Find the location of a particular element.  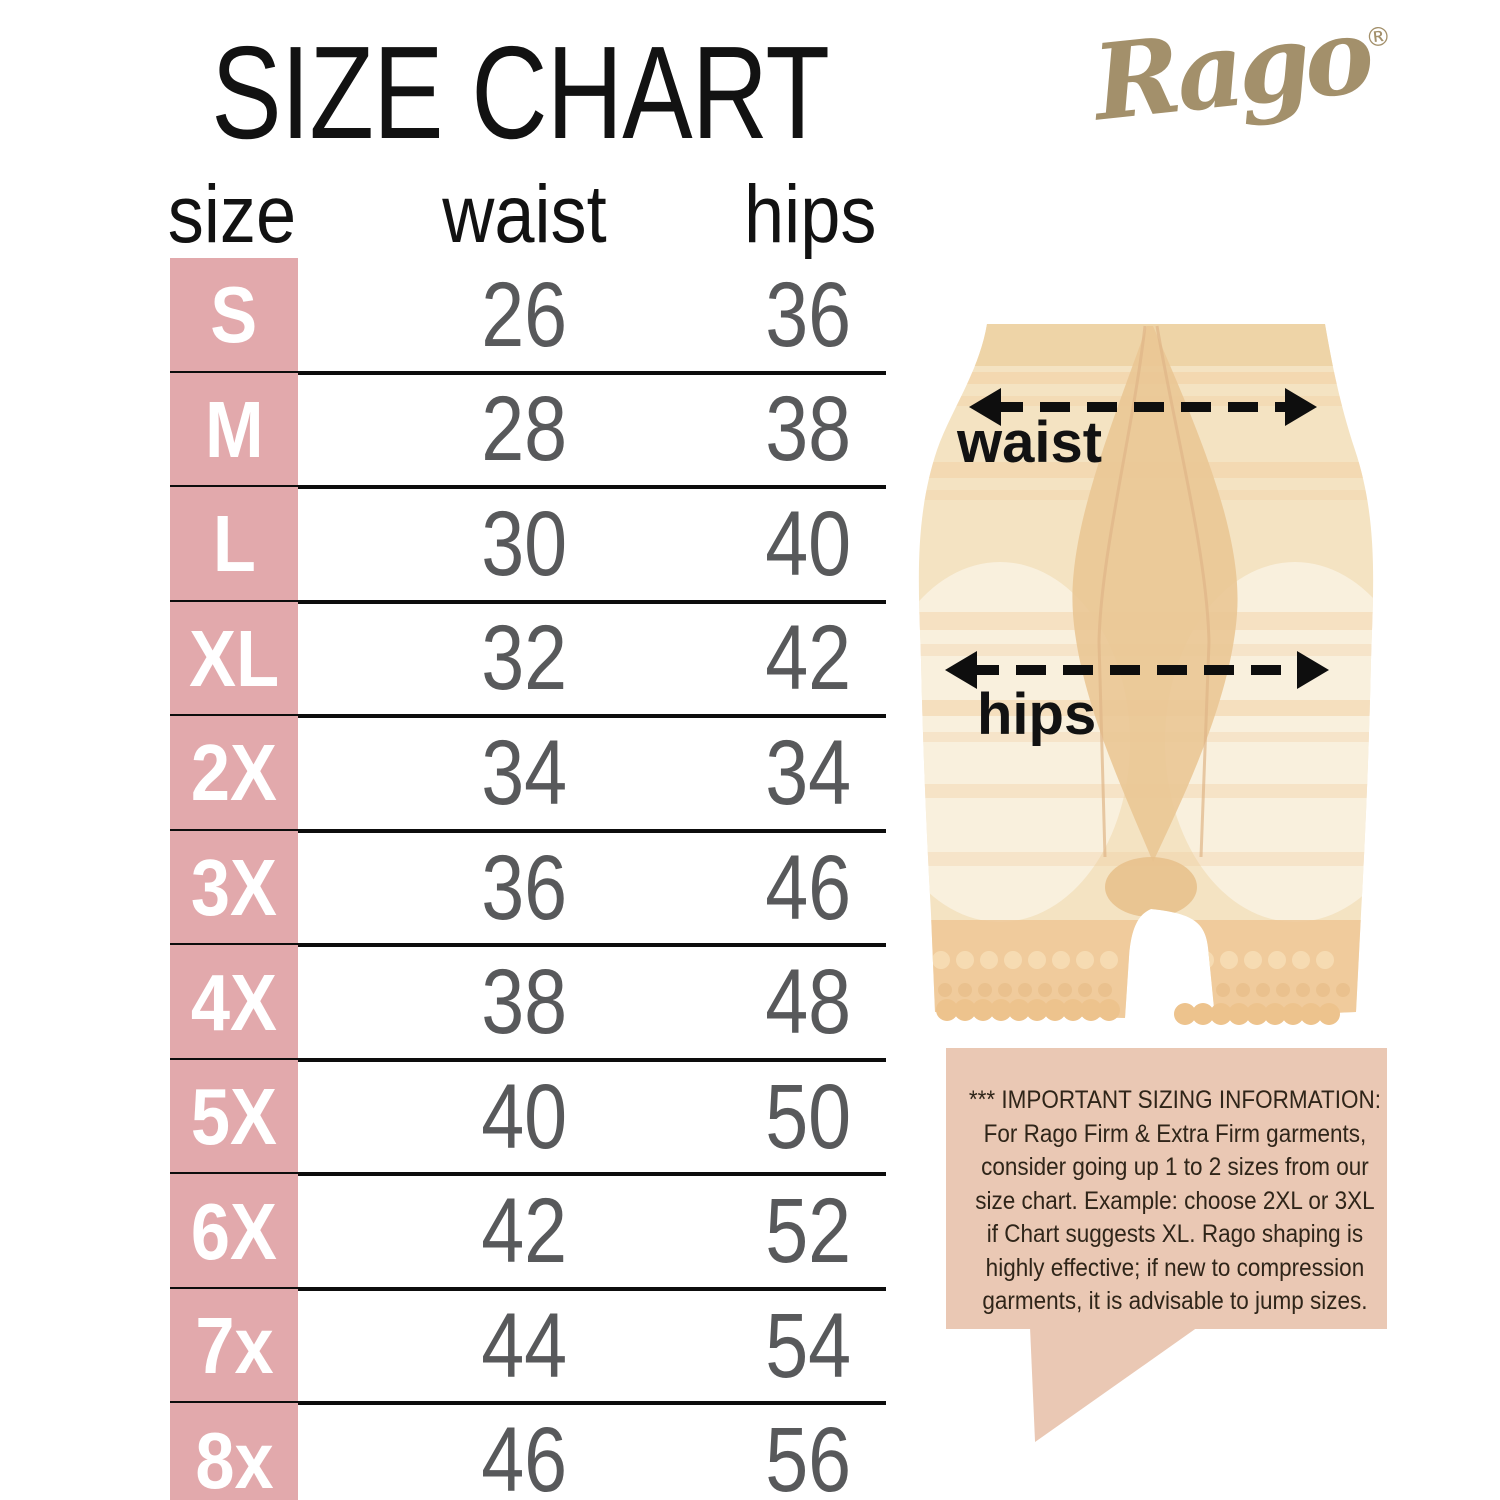

waist-value: 46 is located at coordinates (524, 1454).